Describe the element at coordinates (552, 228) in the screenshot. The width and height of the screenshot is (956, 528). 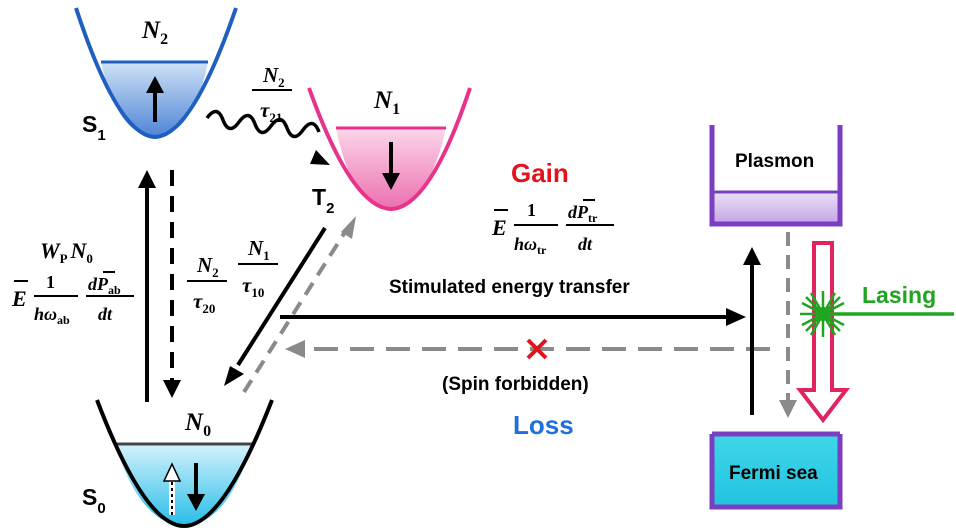
I see `transfer-rate-formula: E 1 hωtr dPtr dt` at that location.